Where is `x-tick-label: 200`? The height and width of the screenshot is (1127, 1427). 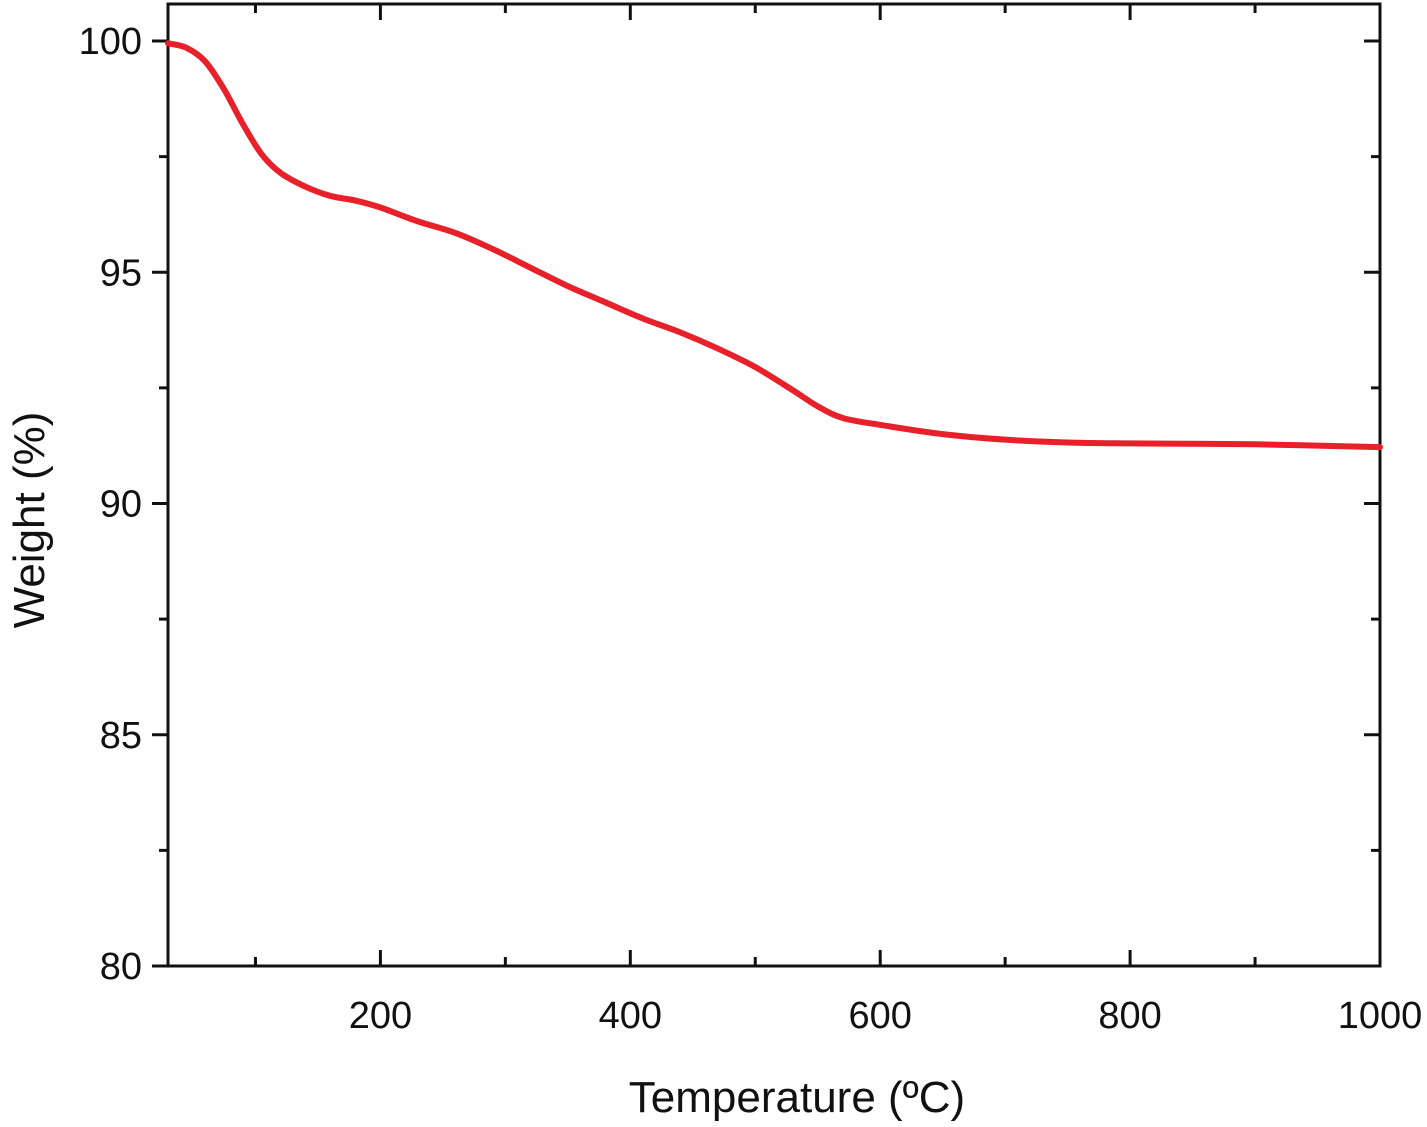
x-tick-label: 200 is located at coordinates (380, 1016).